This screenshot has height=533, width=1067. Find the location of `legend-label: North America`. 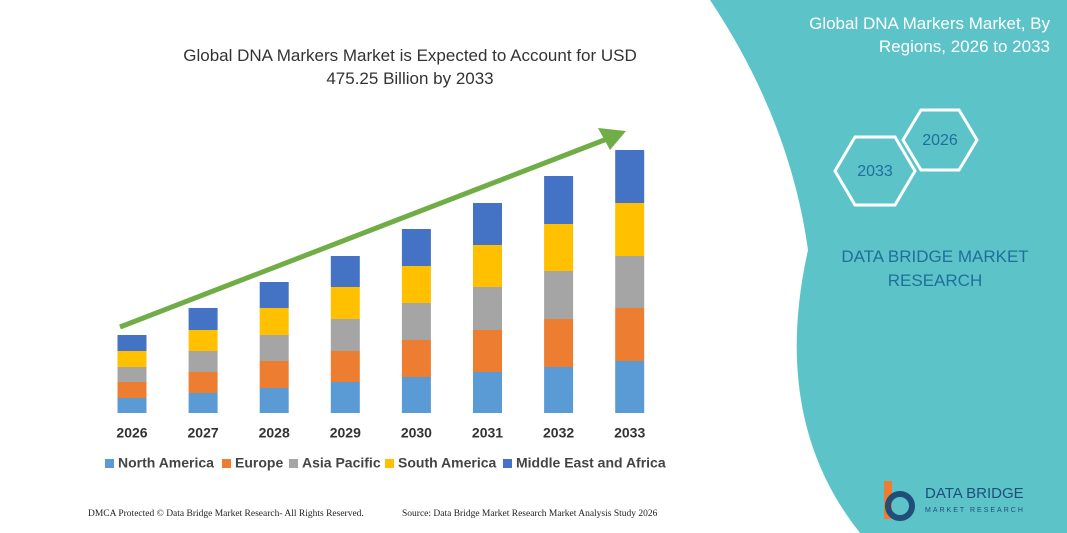

legend-label: North America is located at coordinates (166, 463).